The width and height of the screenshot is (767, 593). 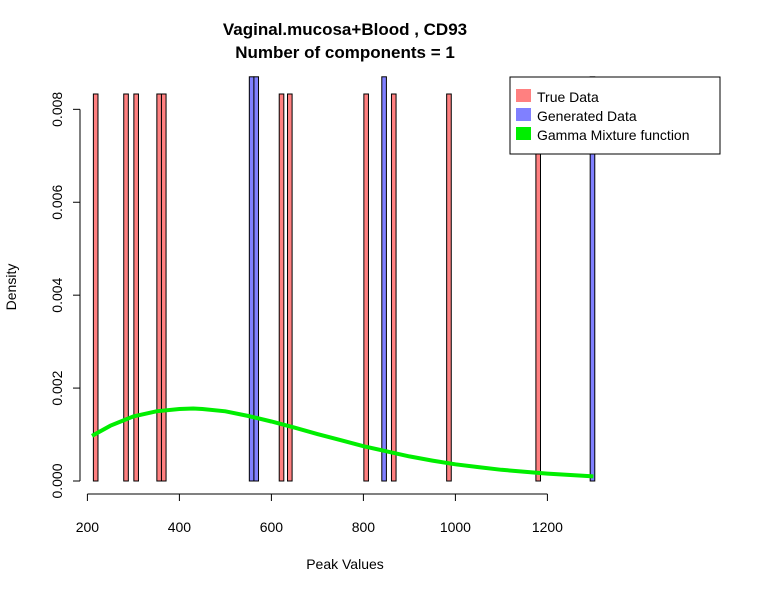 What do you see at coordinates (613, 135) in the screenshot?
I see `legend-label-gamma-mixture: Gamma Mixture function` at bounding box center [613, 135].